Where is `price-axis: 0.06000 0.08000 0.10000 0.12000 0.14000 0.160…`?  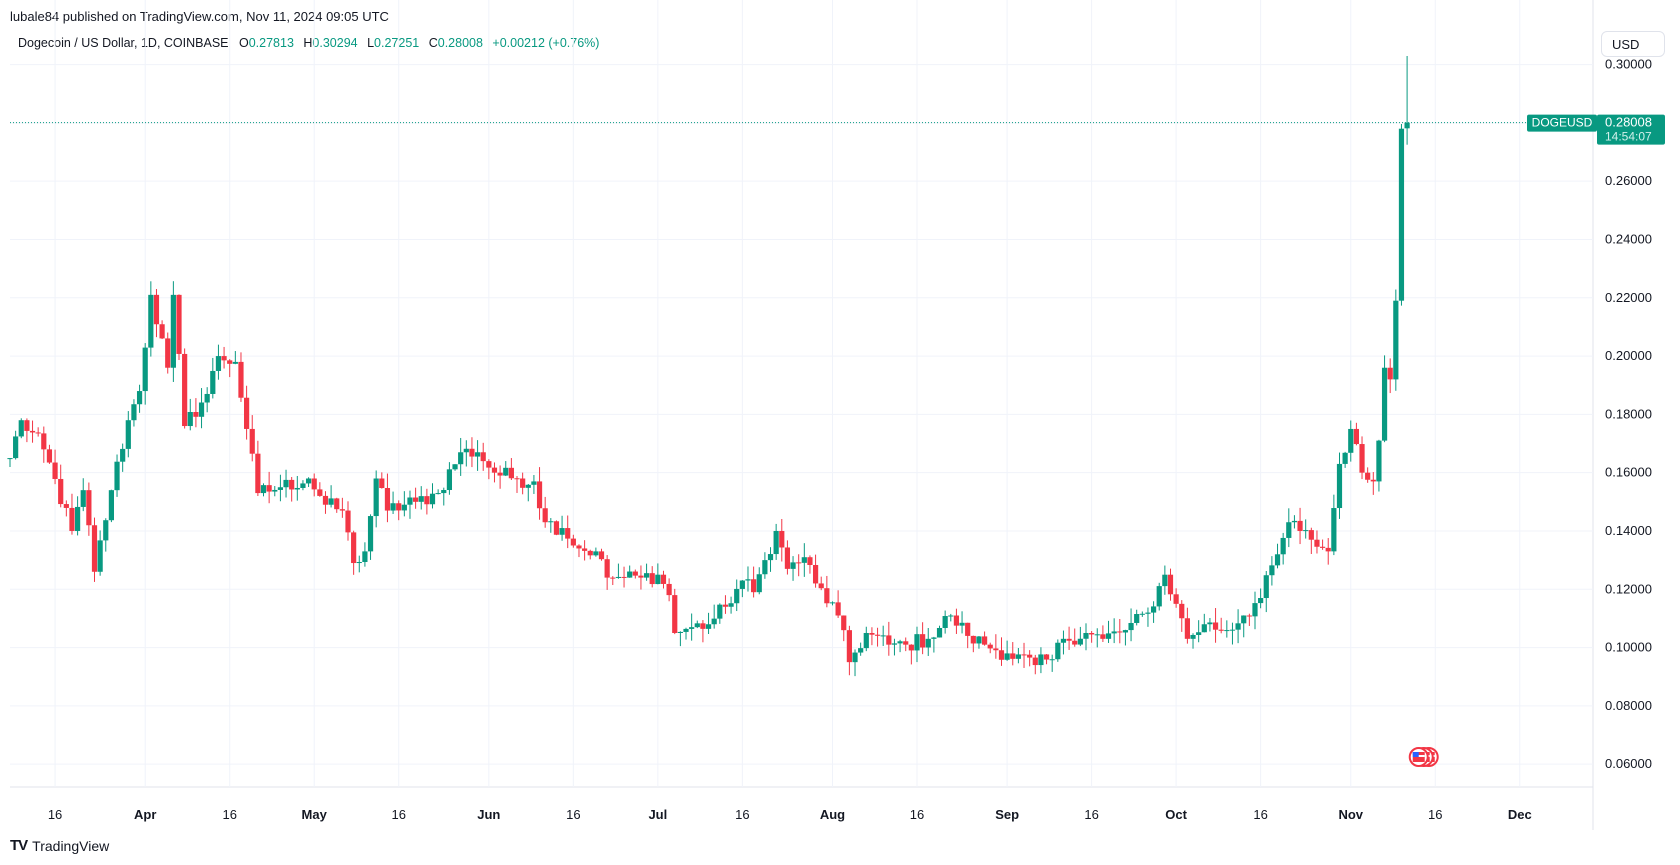
price-axis: 0.06000 0.08000 0.10000 0.12000 0.14000 0.160… is located at coordinates (1628, 414).